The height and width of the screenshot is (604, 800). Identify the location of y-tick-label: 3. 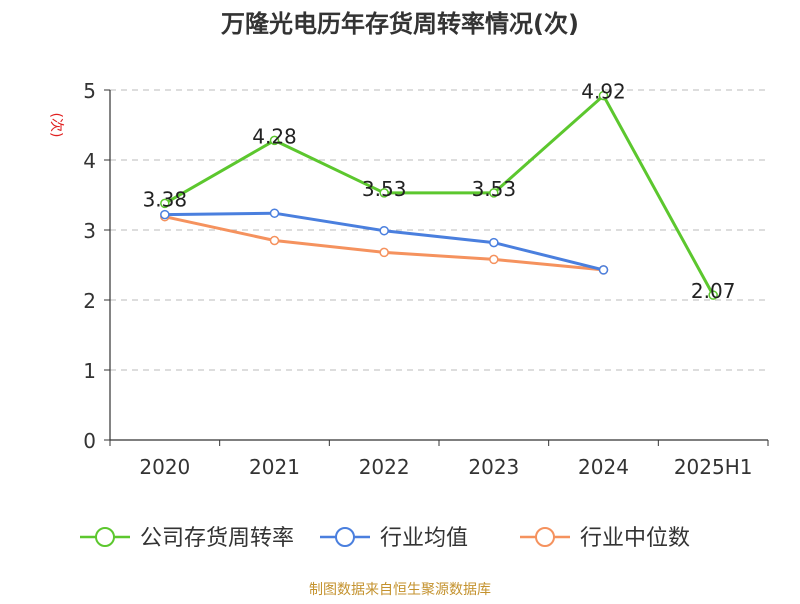
(89, 231).